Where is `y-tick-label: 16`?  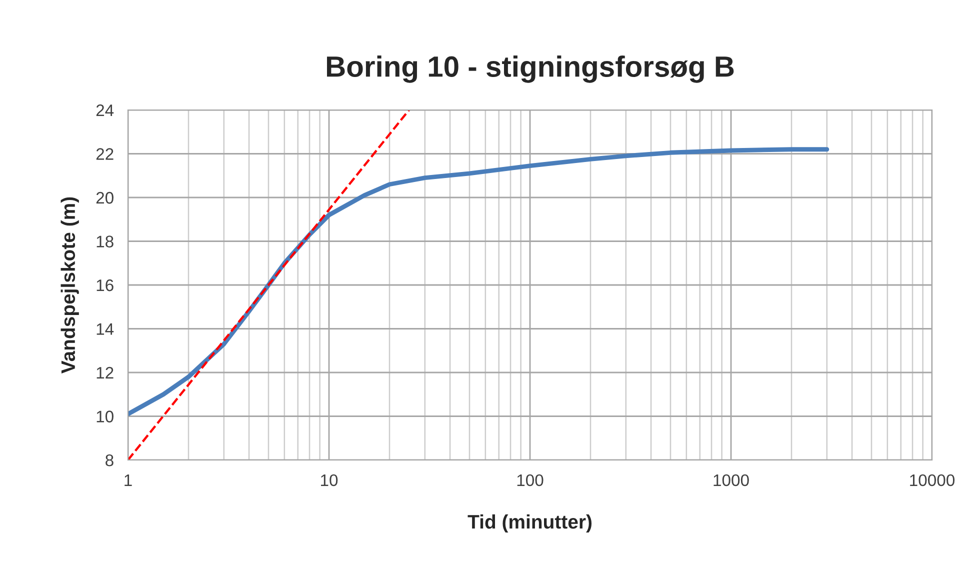 y-tick-label: 16 is located at coordinates (105, 285).